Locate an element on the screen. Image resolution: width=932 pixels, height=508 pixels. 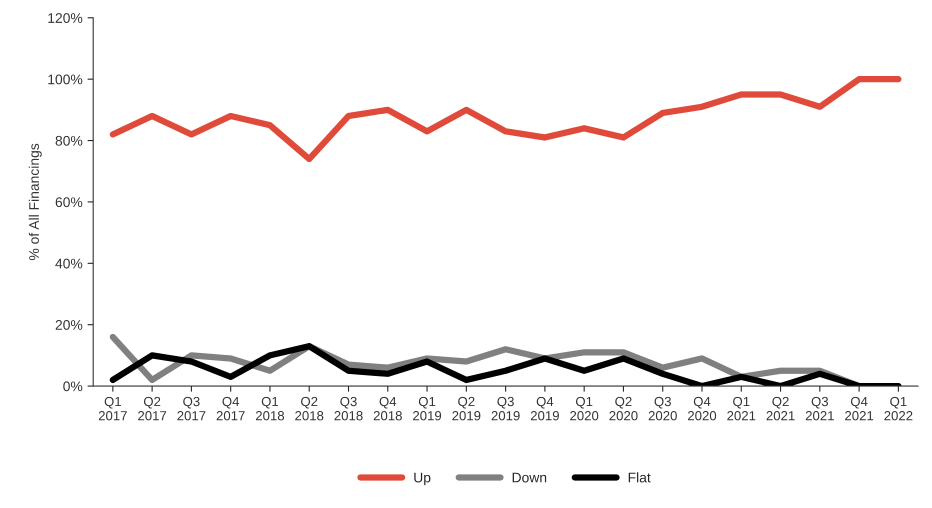
x-tick-label: Q3 2020 is located at coordinates (662, 408).